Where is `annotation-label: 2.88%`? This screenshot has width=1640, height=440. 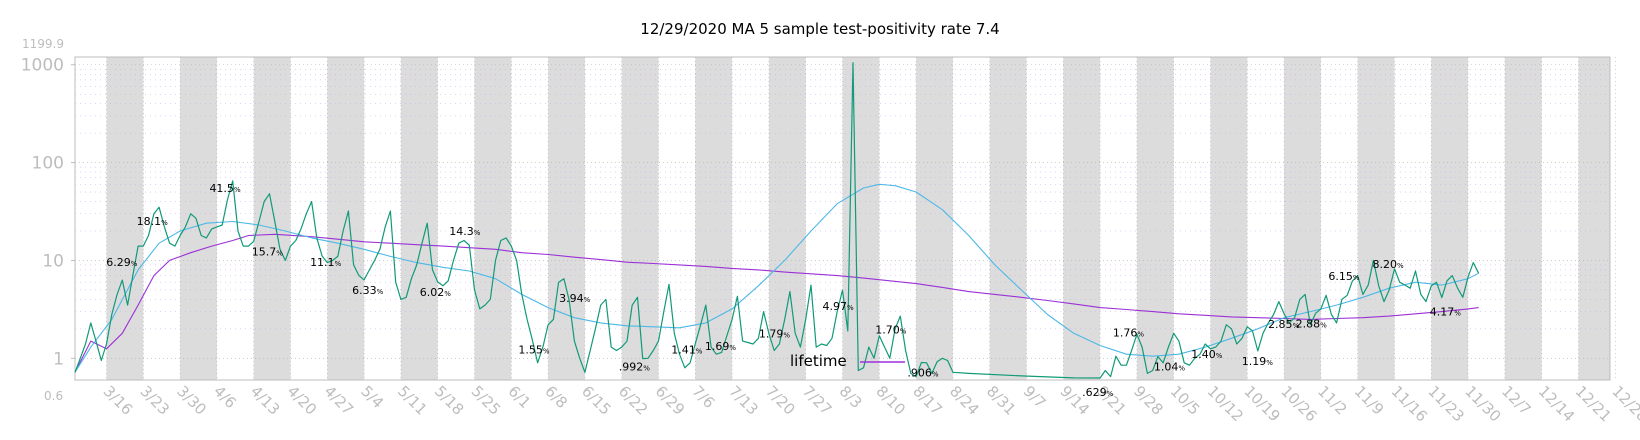 annotation-label: 2.88% is located at coordinates (1312, 323).